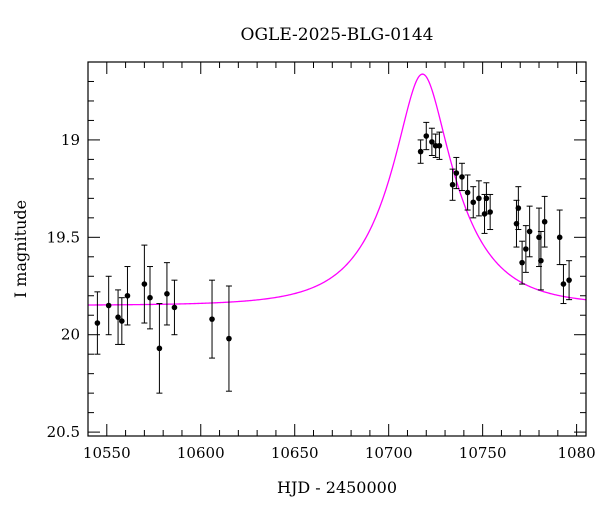 This screenshot has height=512, width=600. I want to click on x-axis-label: HJD - 2450000, so click(337, 487).